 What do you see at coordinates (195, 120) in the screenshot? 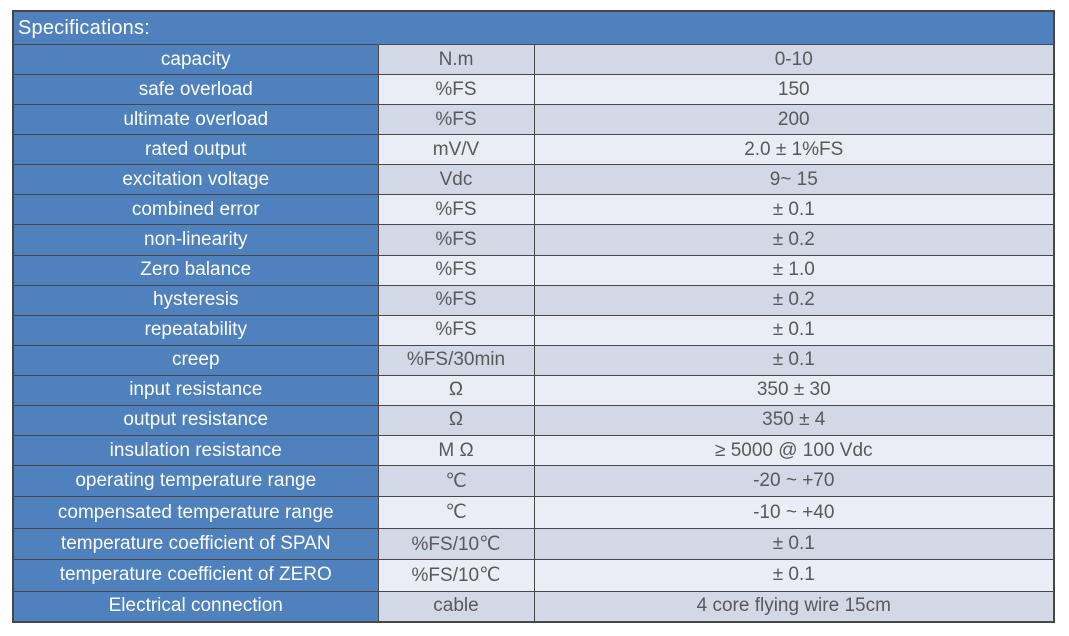
I see `parameter-cell: ultimate overload` at bounding box center [195, 120].